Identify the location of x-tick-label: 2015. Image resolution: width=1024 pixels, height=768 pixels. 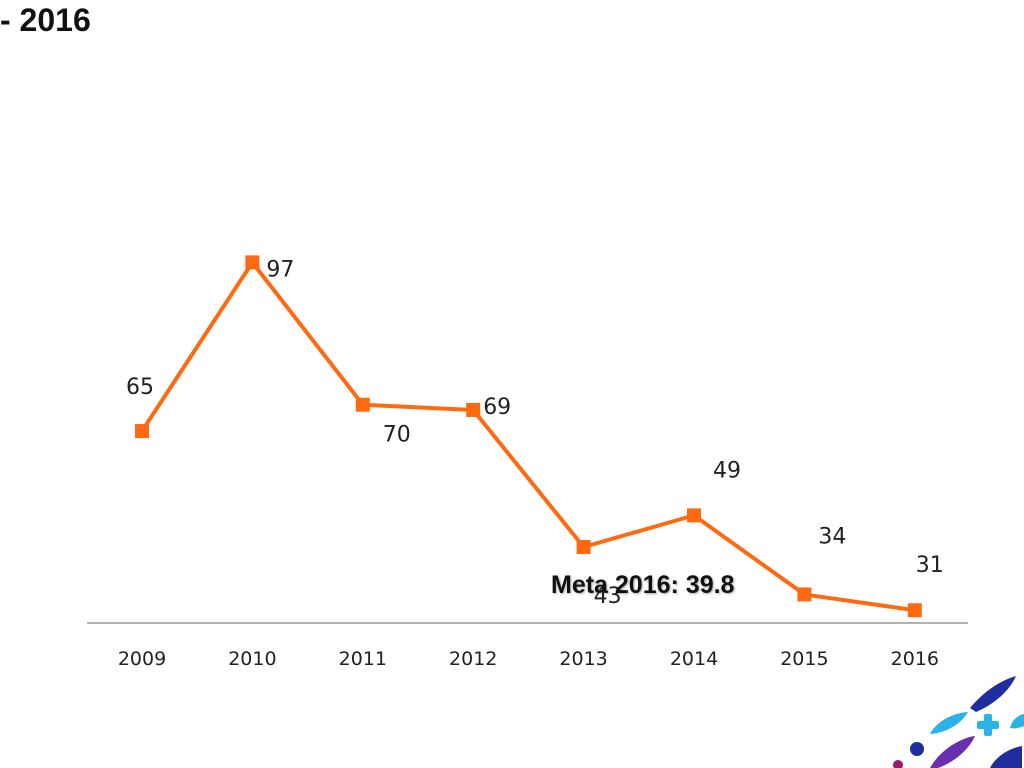
(804, 659).